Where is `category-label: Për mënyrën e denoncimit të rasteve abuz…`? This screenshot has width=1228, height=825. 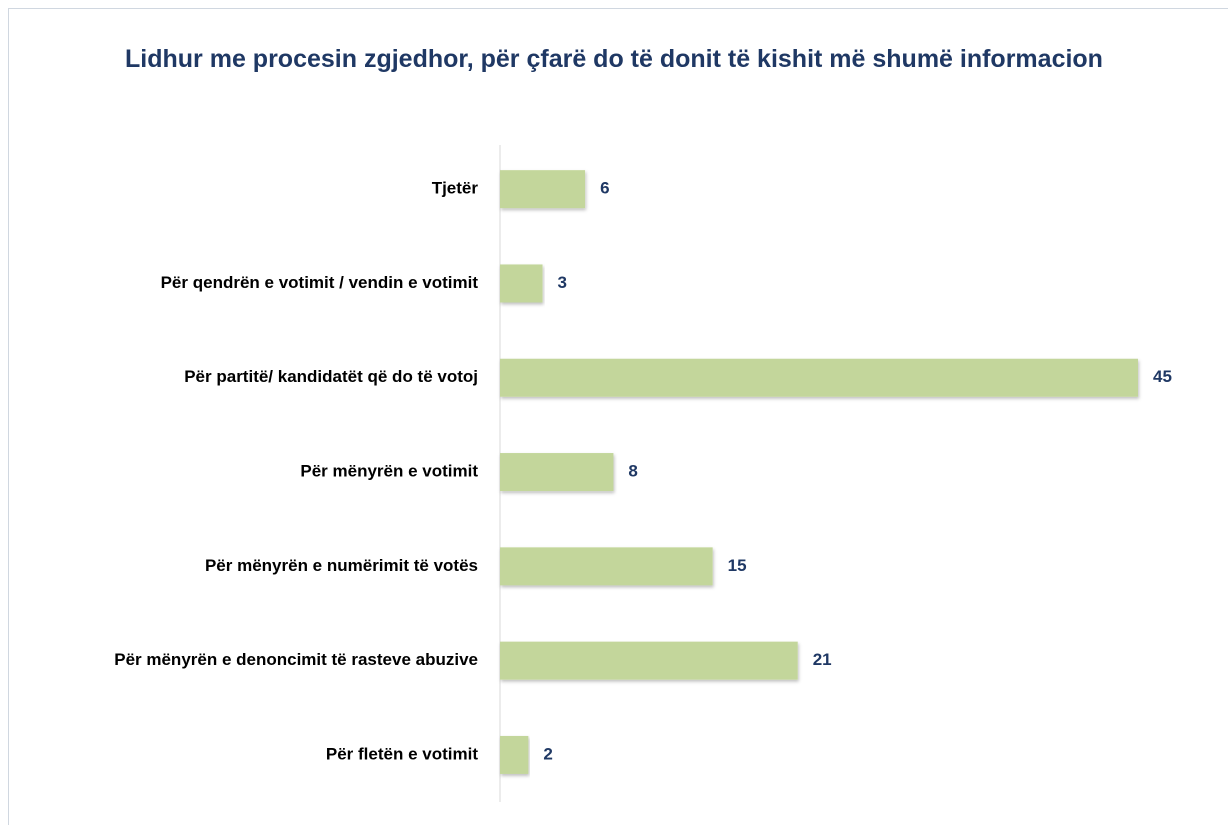 category-label: Për mënyrën e denoncimit të rasteve abuz… is located at coordinates (296, 659).